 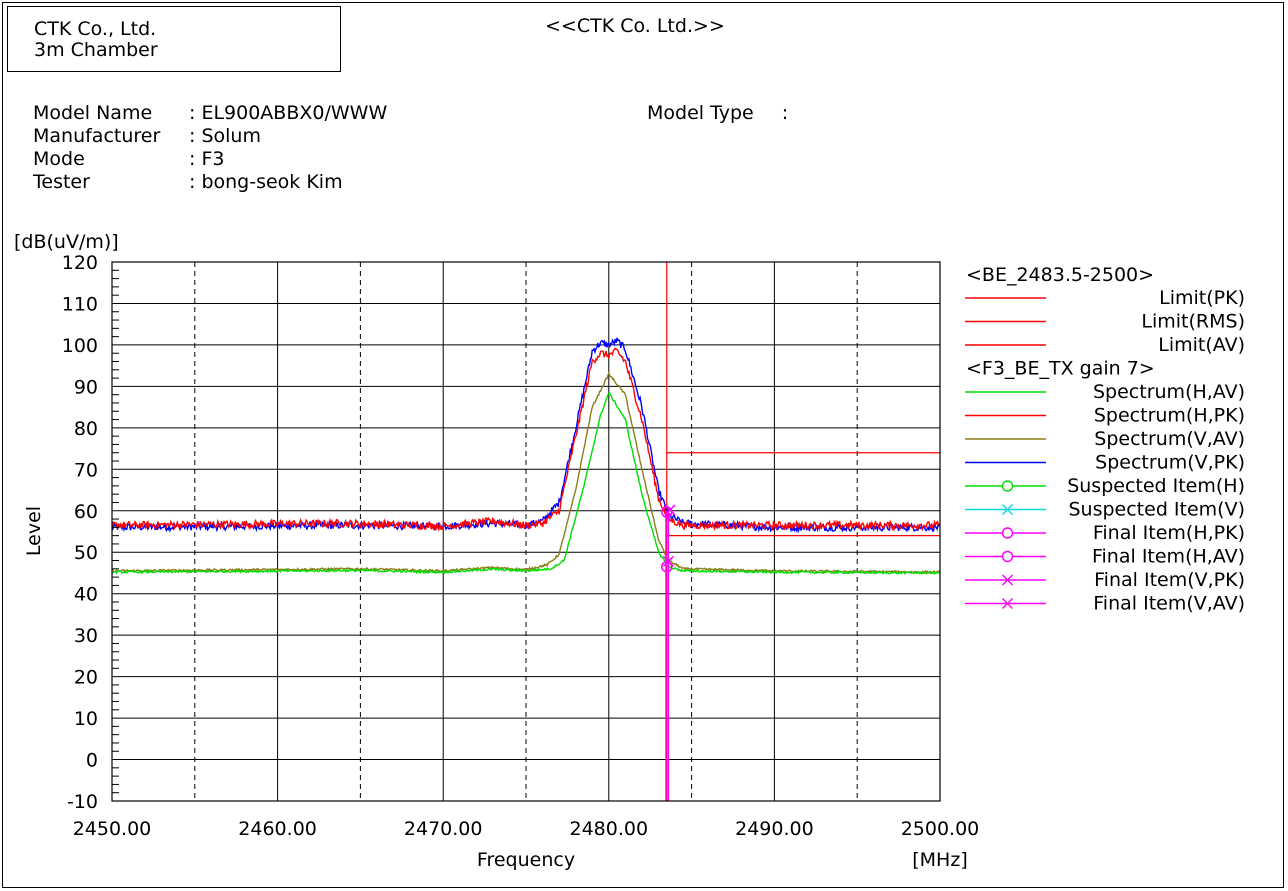 What do you see at coordinates (86, 678) in the screenshot?
I see `y-tick-label: 20` at bounding box center [86, 678].